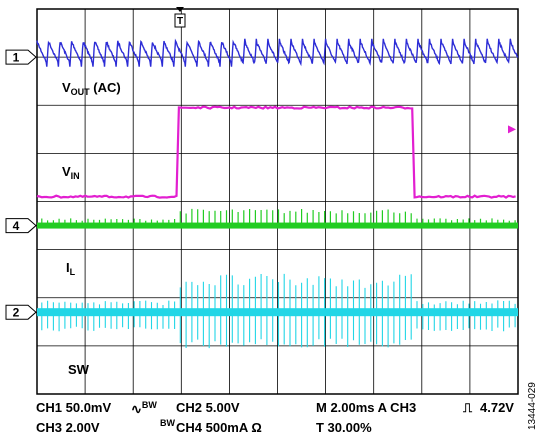  I want to click on vout-trace, so click(277, 52).